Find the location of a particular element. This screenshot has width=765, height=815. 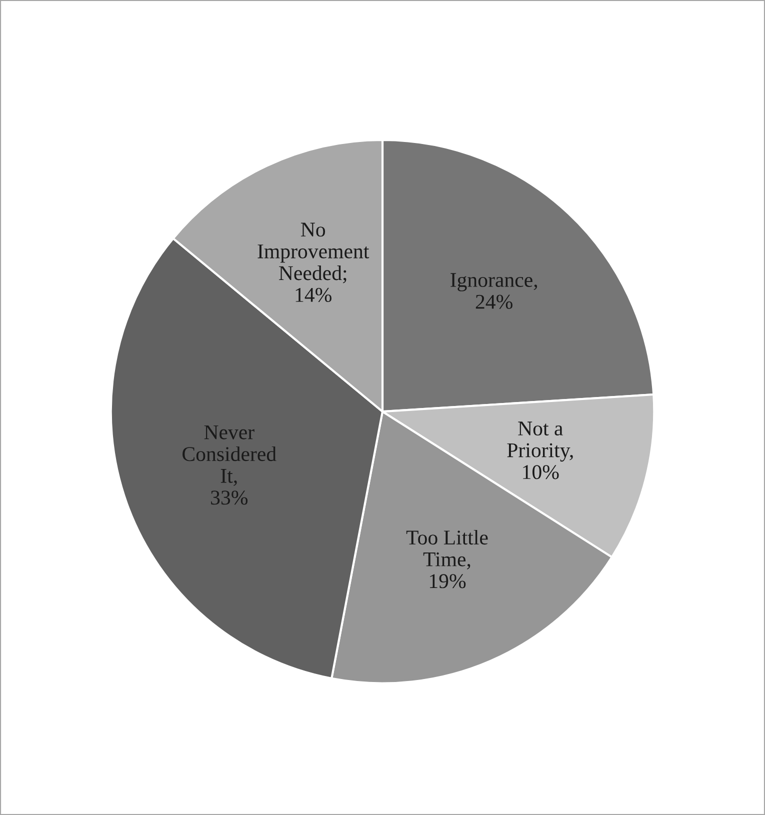

slice-label: No Improvement Needed; 14% is located at coordinates (314, 262).